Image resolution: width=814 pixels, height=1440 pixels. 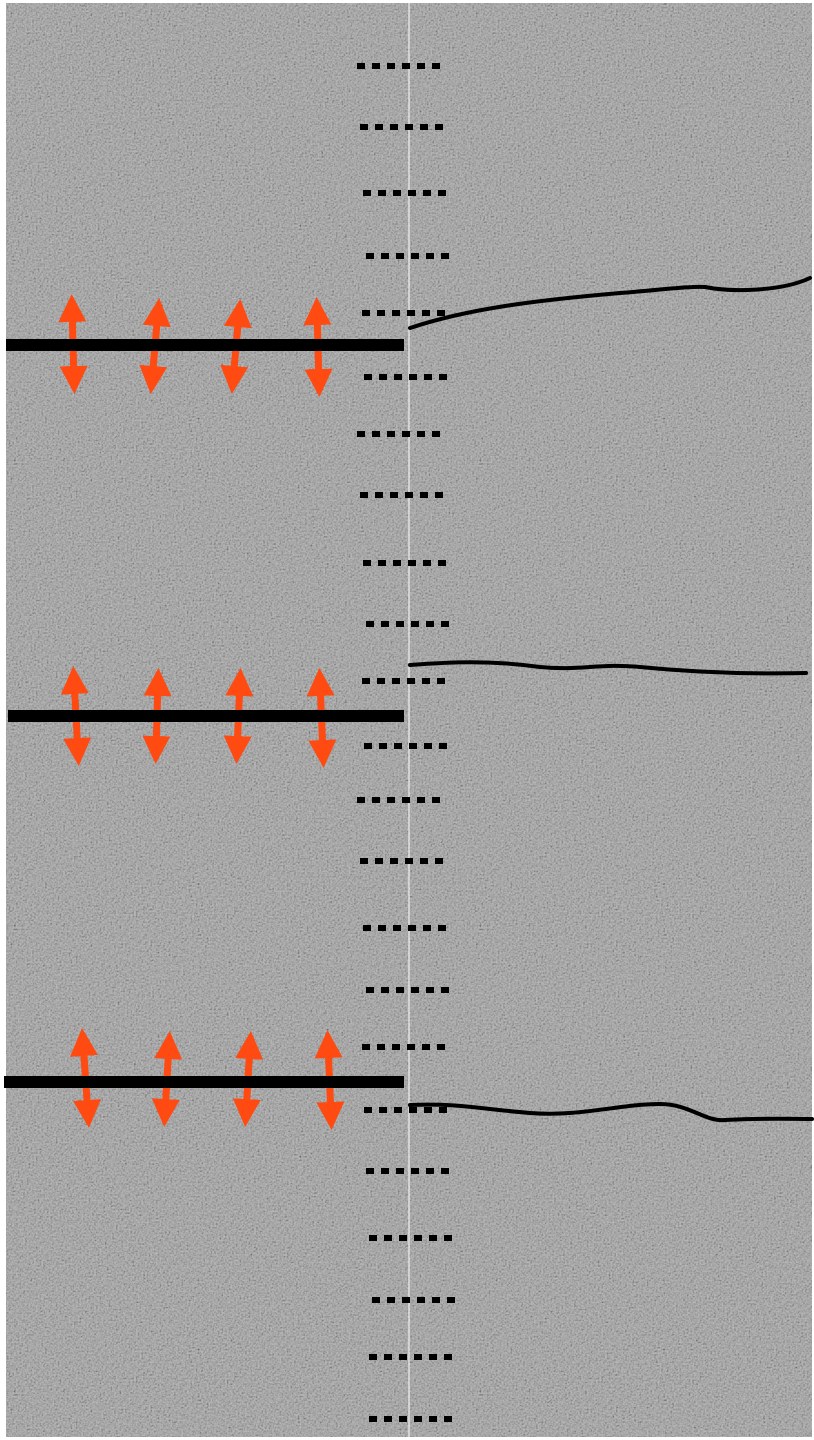 I want to click on dotted-marker-group, so click(x=406, y=742).